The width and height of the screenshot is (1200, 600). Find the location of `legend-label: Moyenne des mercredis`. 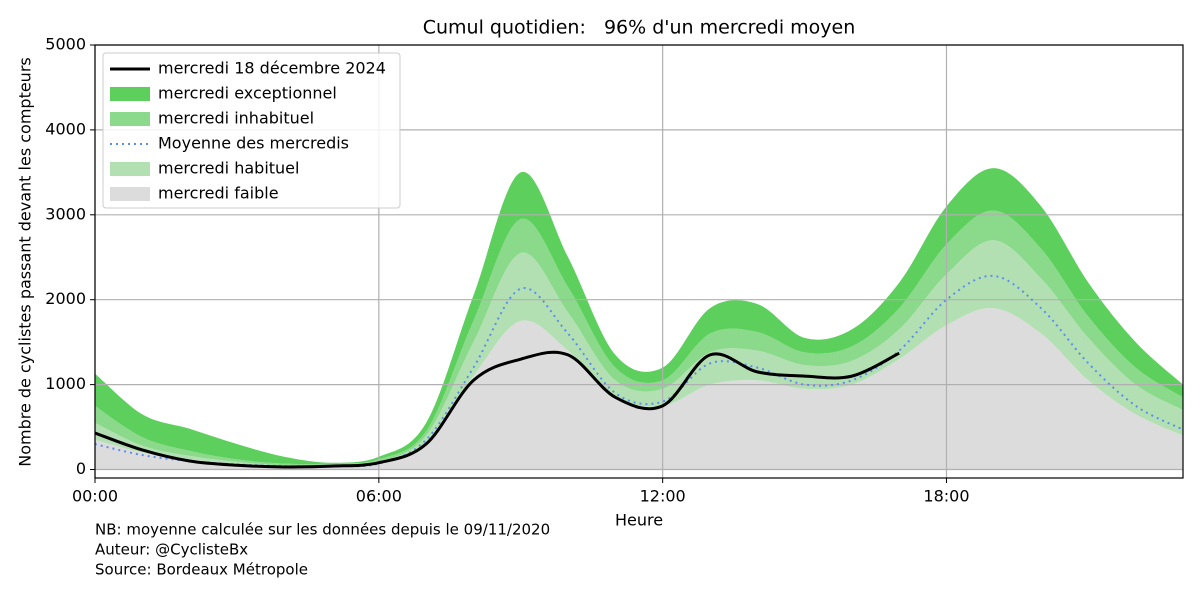

legend-label: Moyenne des mercredis is located at coordinates (253, 143).